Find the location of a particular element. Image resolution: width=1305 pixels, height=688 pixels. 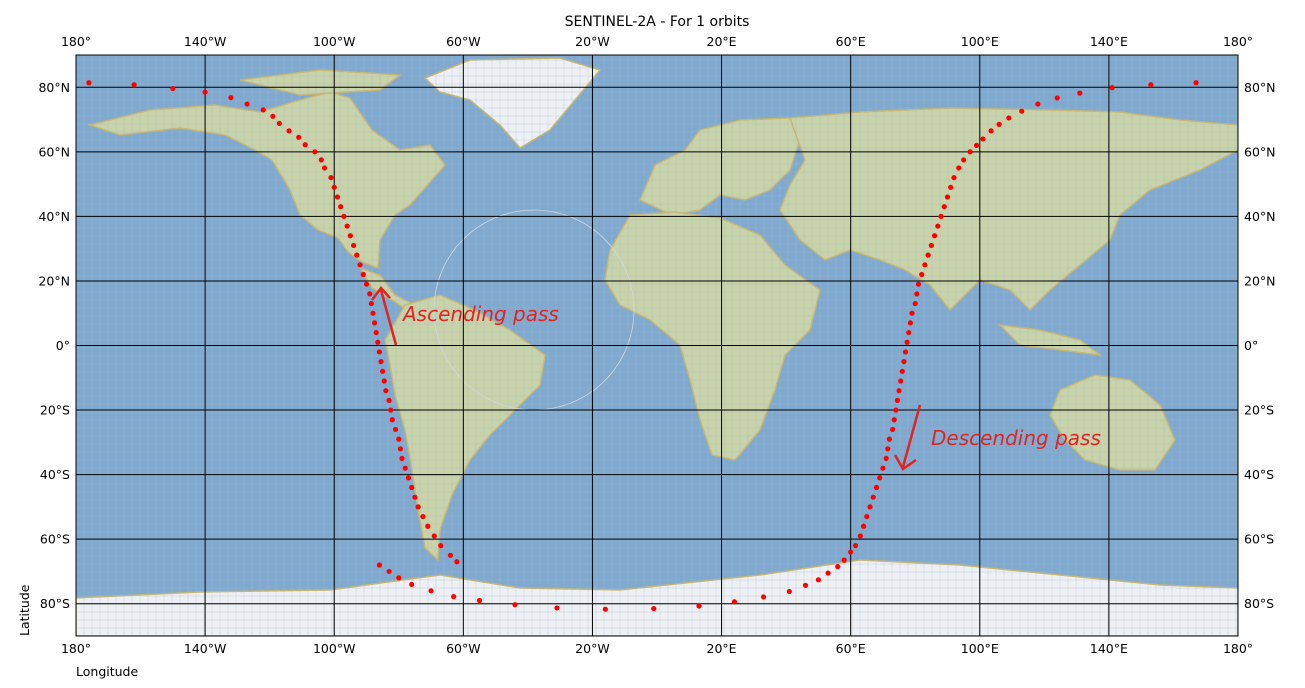

x-tick-label-top: 60°E is located at coordinates (851, 41).